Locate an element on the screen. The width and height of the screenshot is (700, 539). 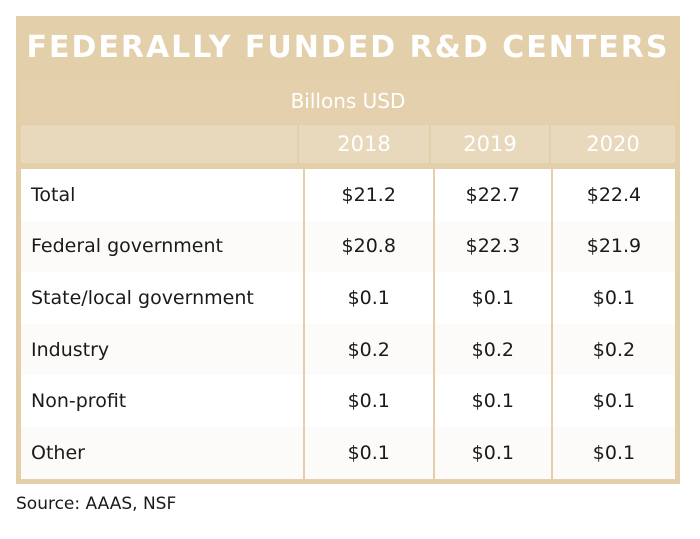
header-row: 2018 2019 2020 is located at coordinates (348, 144).